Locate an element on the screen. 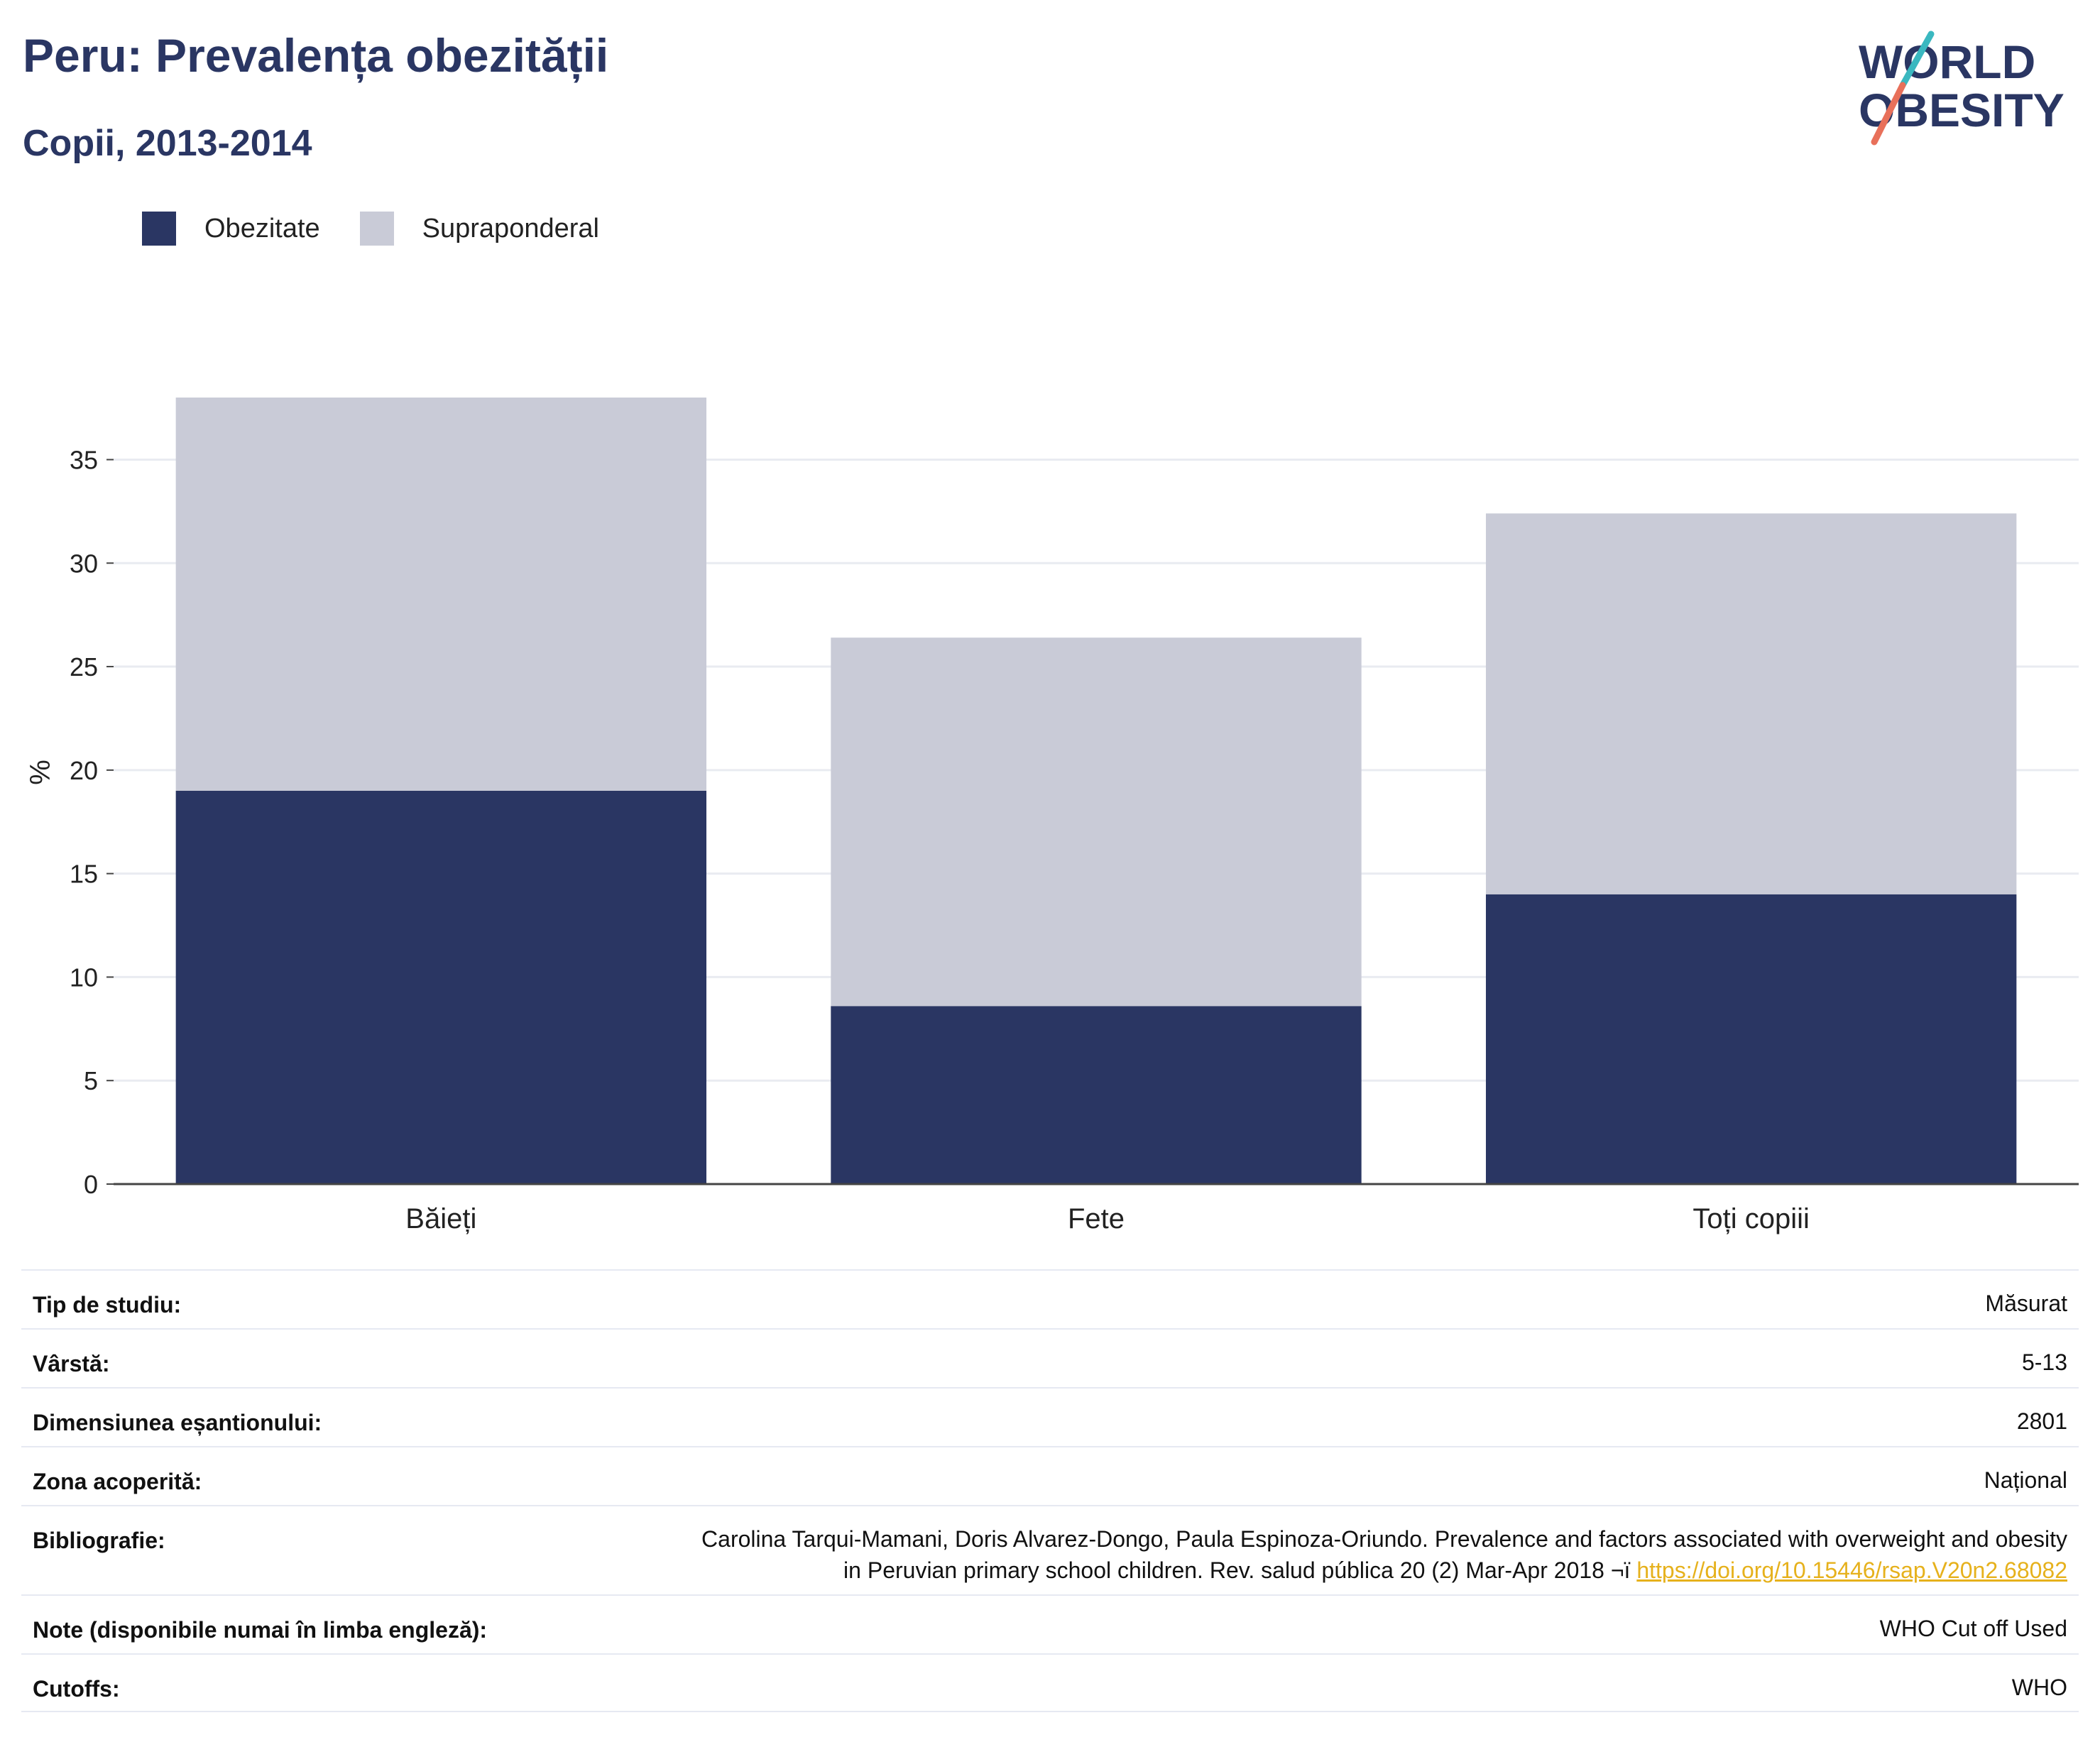 The width and height of the screenshot is (2100, 1747). meta-value-study-type: Măsurat is located at coordinates (2026, 1303).